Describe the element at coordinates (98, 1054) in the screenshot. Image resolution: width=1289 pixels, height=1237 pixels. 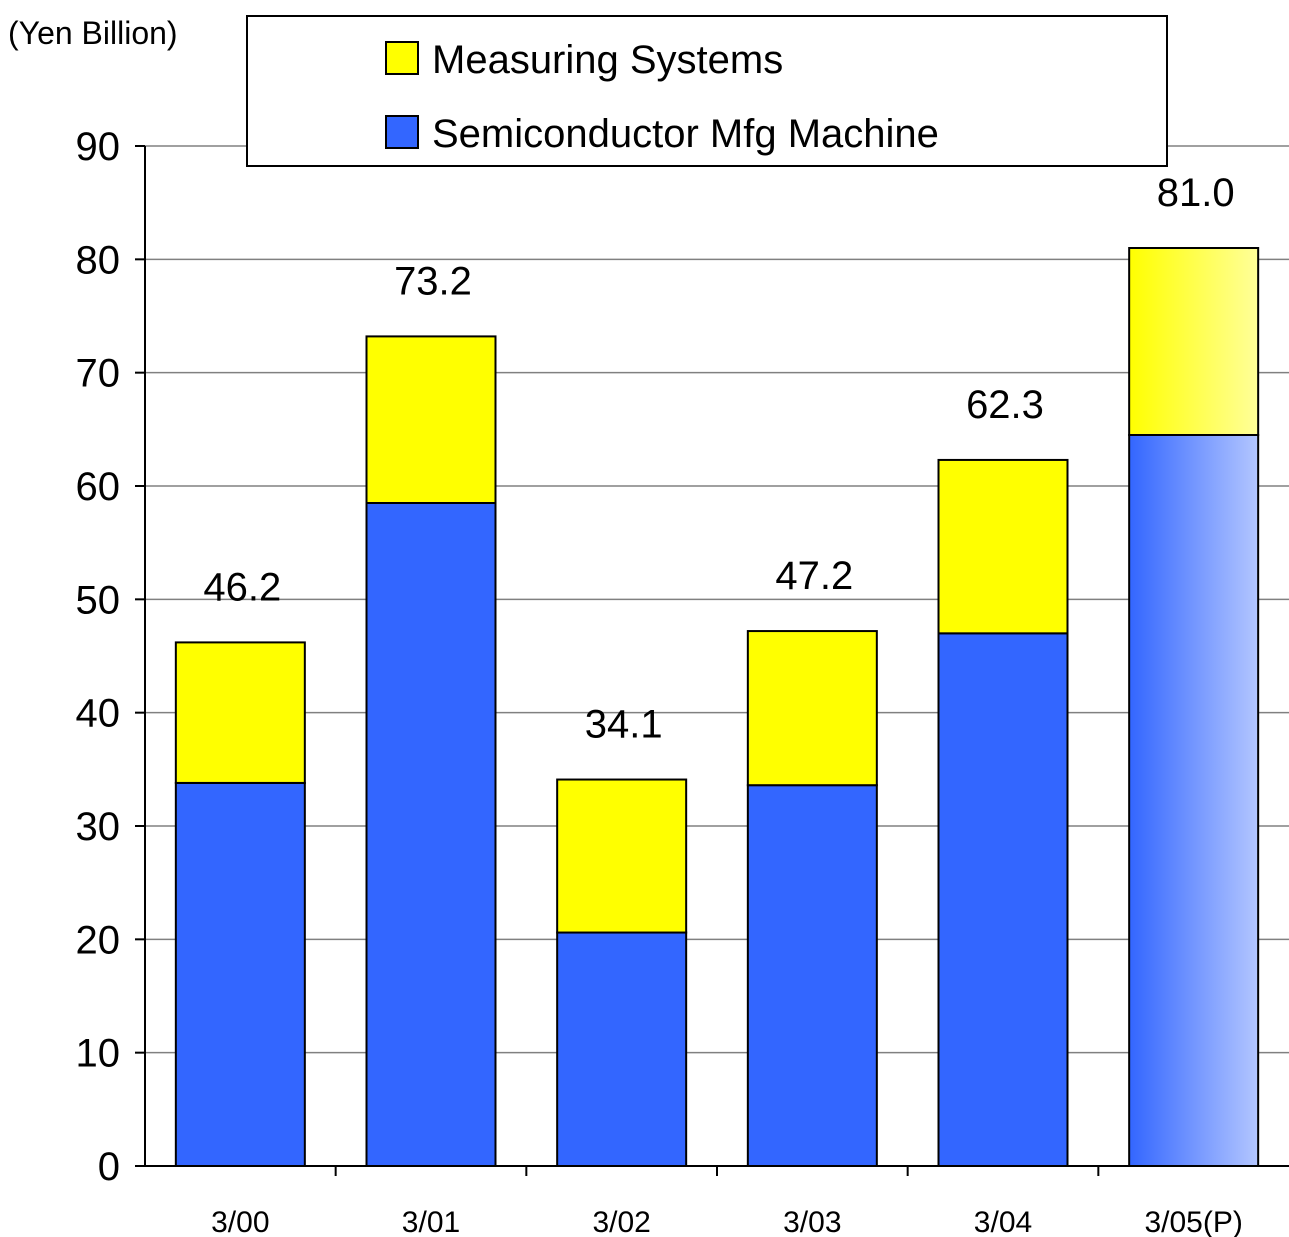
I see `y-tick-label: 10` at that location.